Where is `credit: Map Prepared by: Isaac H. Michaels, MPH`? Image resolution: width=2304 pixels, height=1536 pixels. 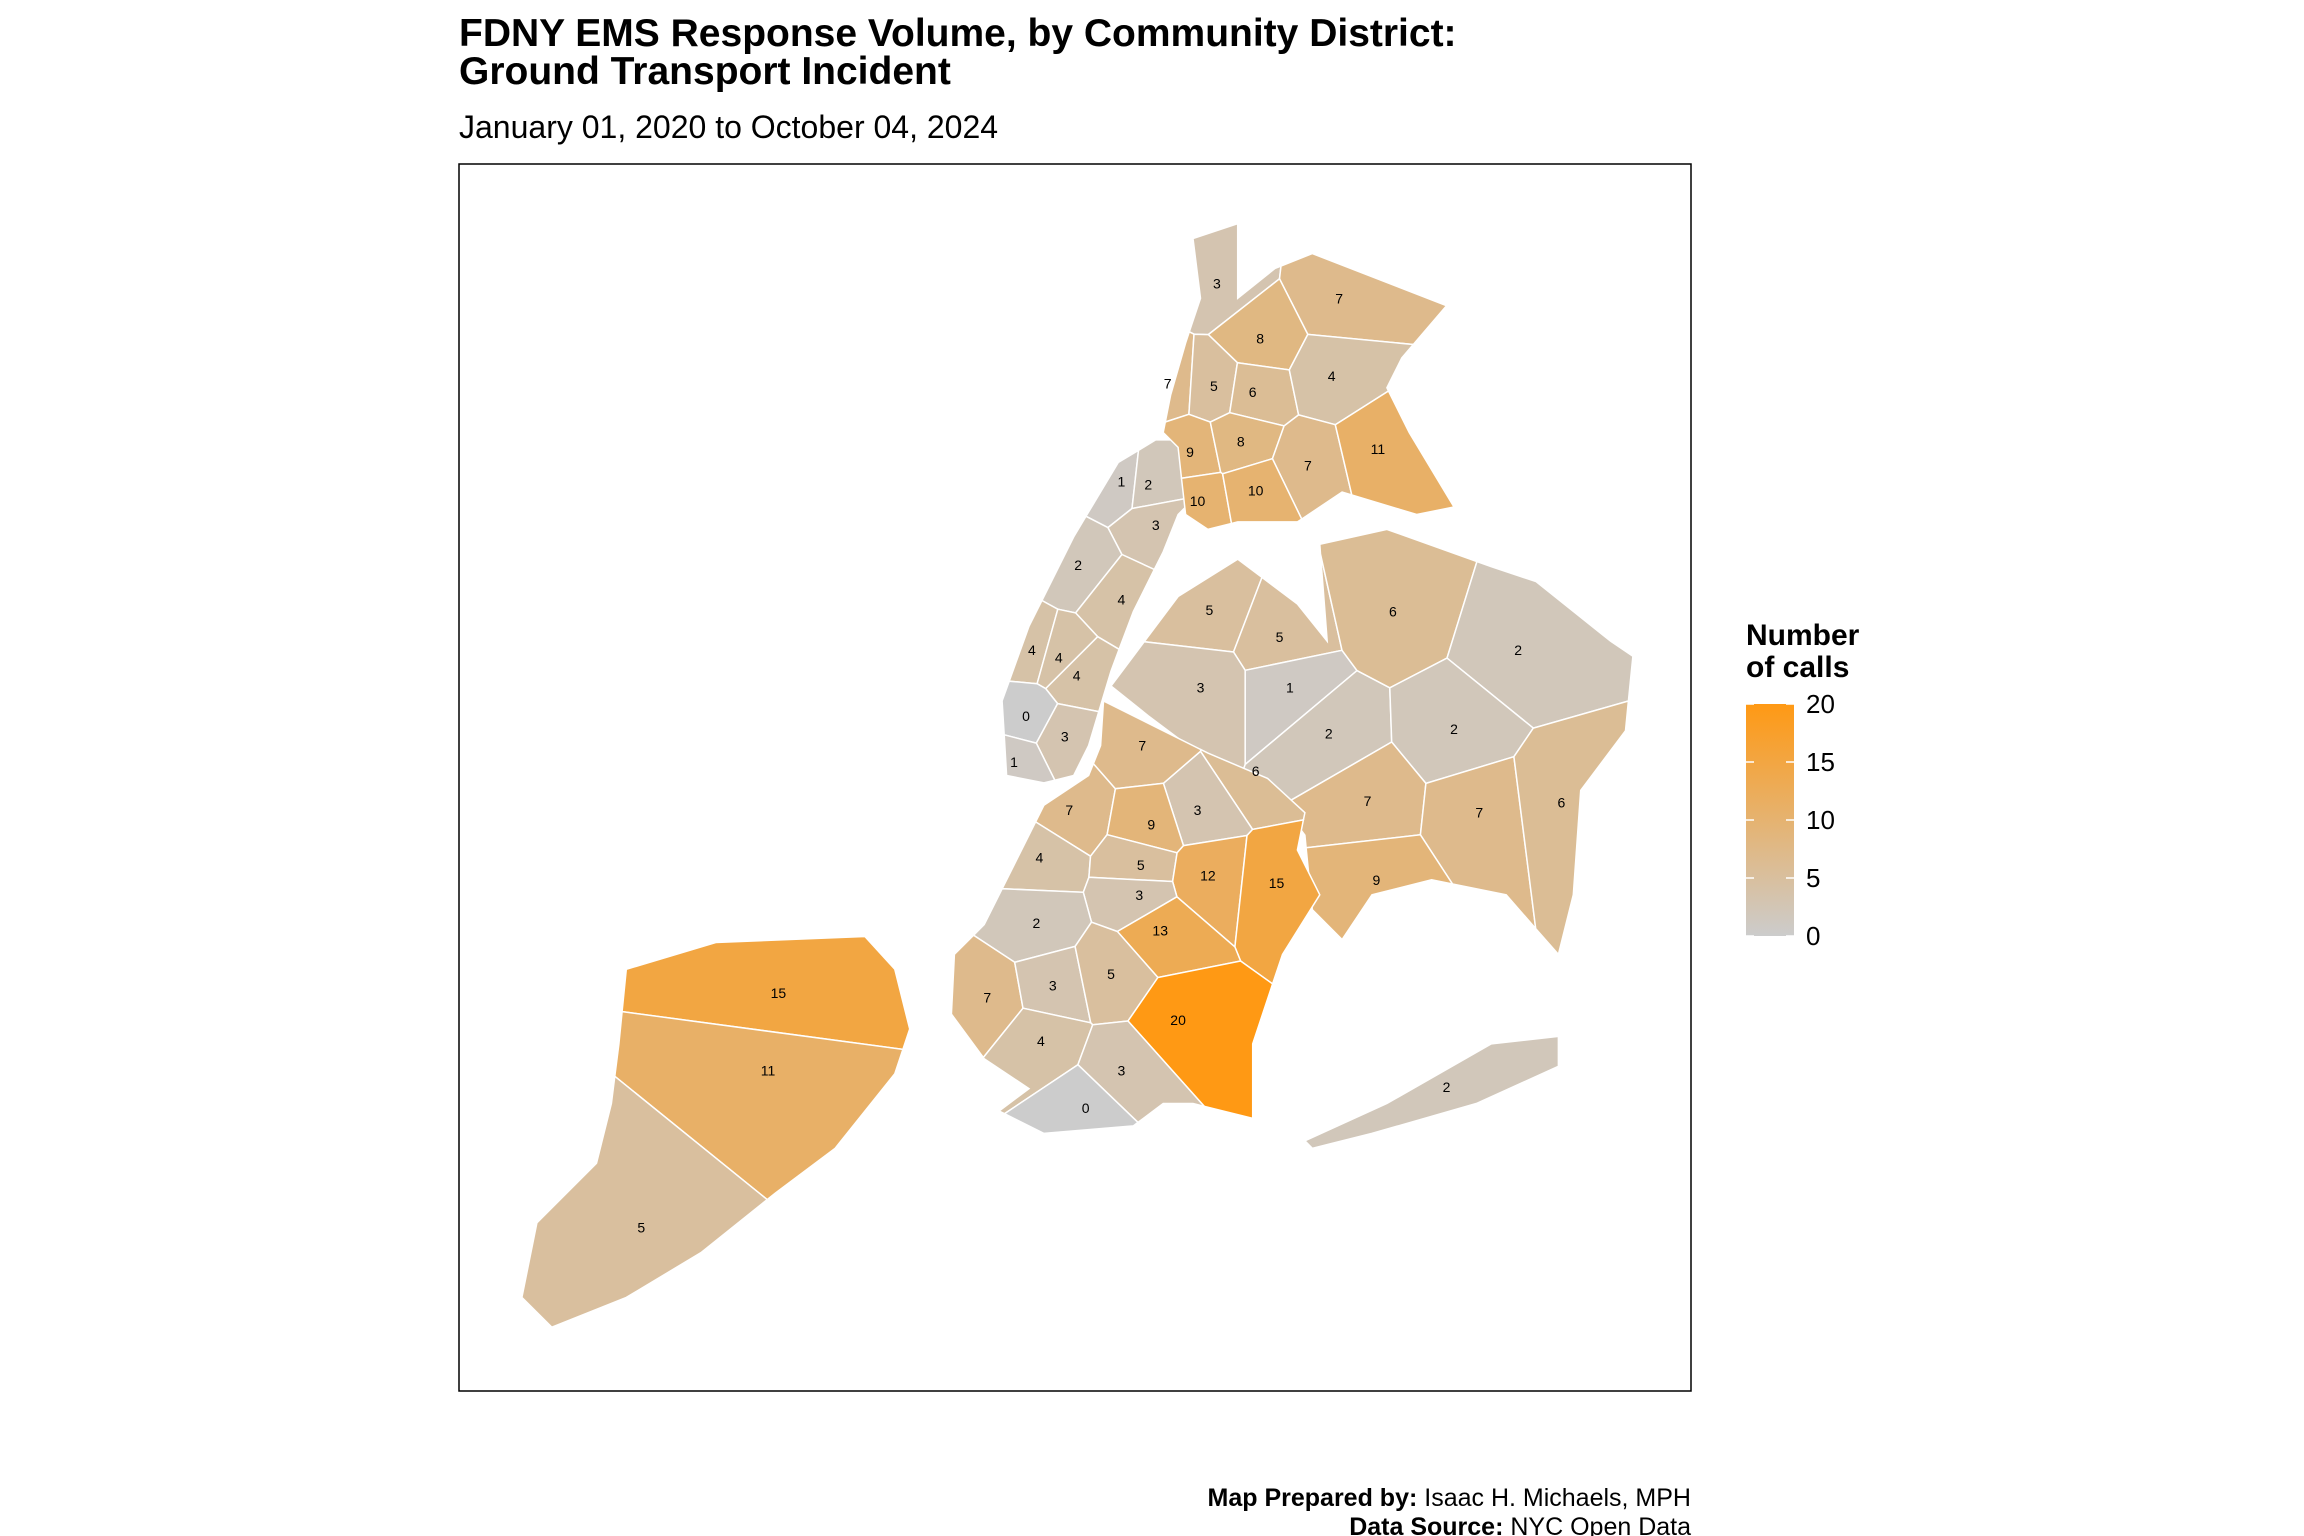
credit: Map Prepared by: Isaac H. Michaels, MPH is located at coordinates (1449, 1498).